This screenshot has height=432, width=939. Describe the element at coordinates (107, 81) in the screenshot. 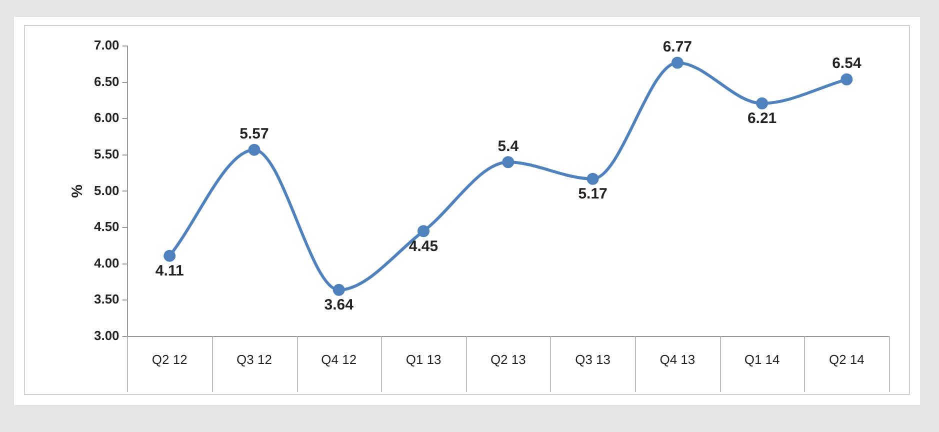

I see `y-tick-label: 6.50` at that location.